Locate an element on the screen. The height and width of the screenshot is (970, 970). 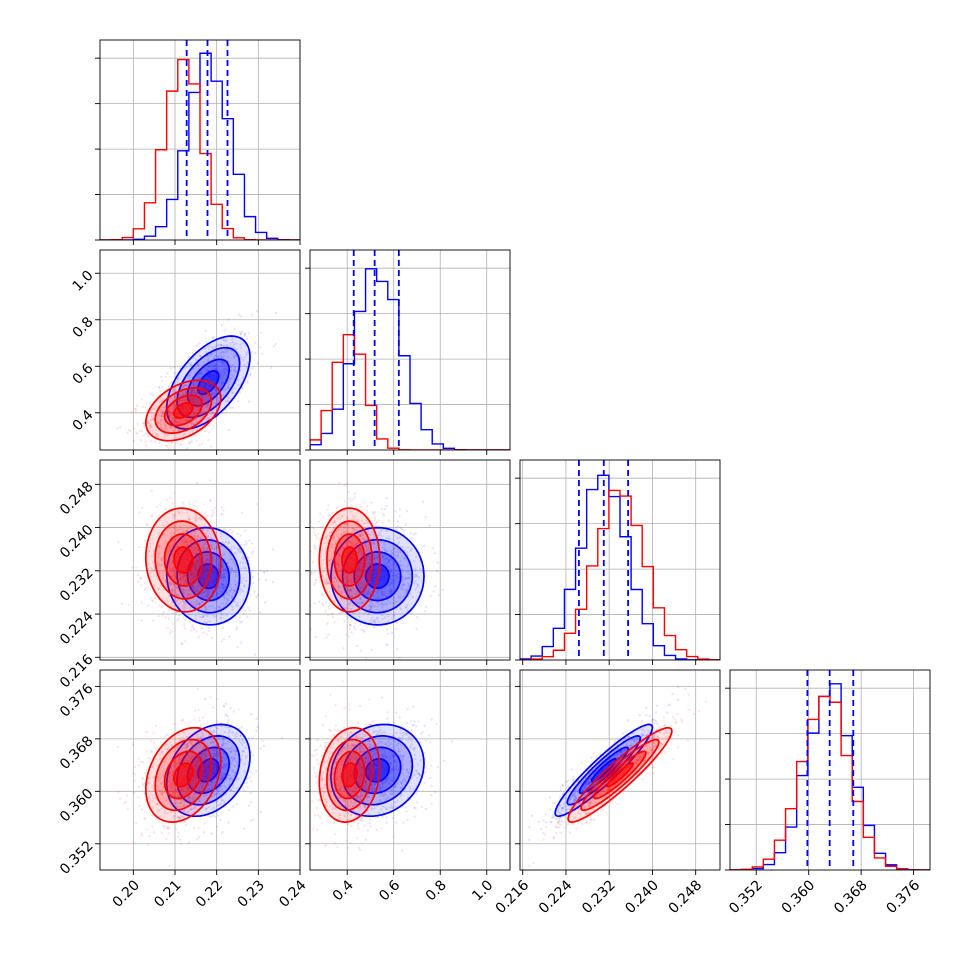
density-band-red is located at coordinates (350, 560).